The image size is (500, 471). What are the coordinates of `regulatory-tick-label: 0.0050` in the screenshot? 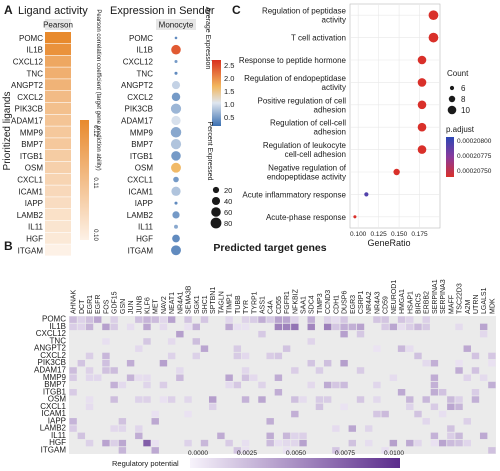 It's located at (296, 453).